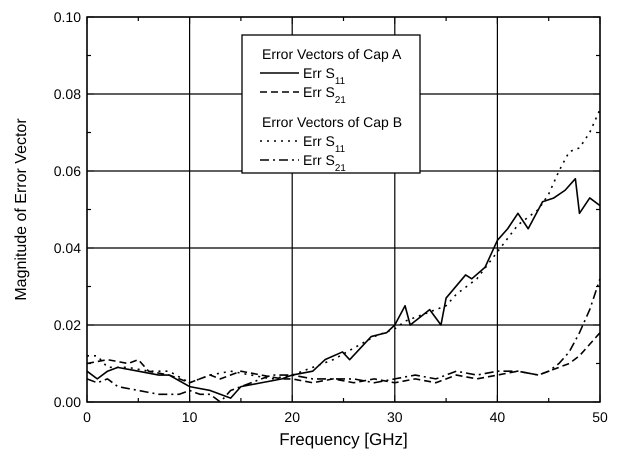 The width and height of the screenshot is (627, 462). I want to click on y-tick-label: 0.10, so click(68, 17).